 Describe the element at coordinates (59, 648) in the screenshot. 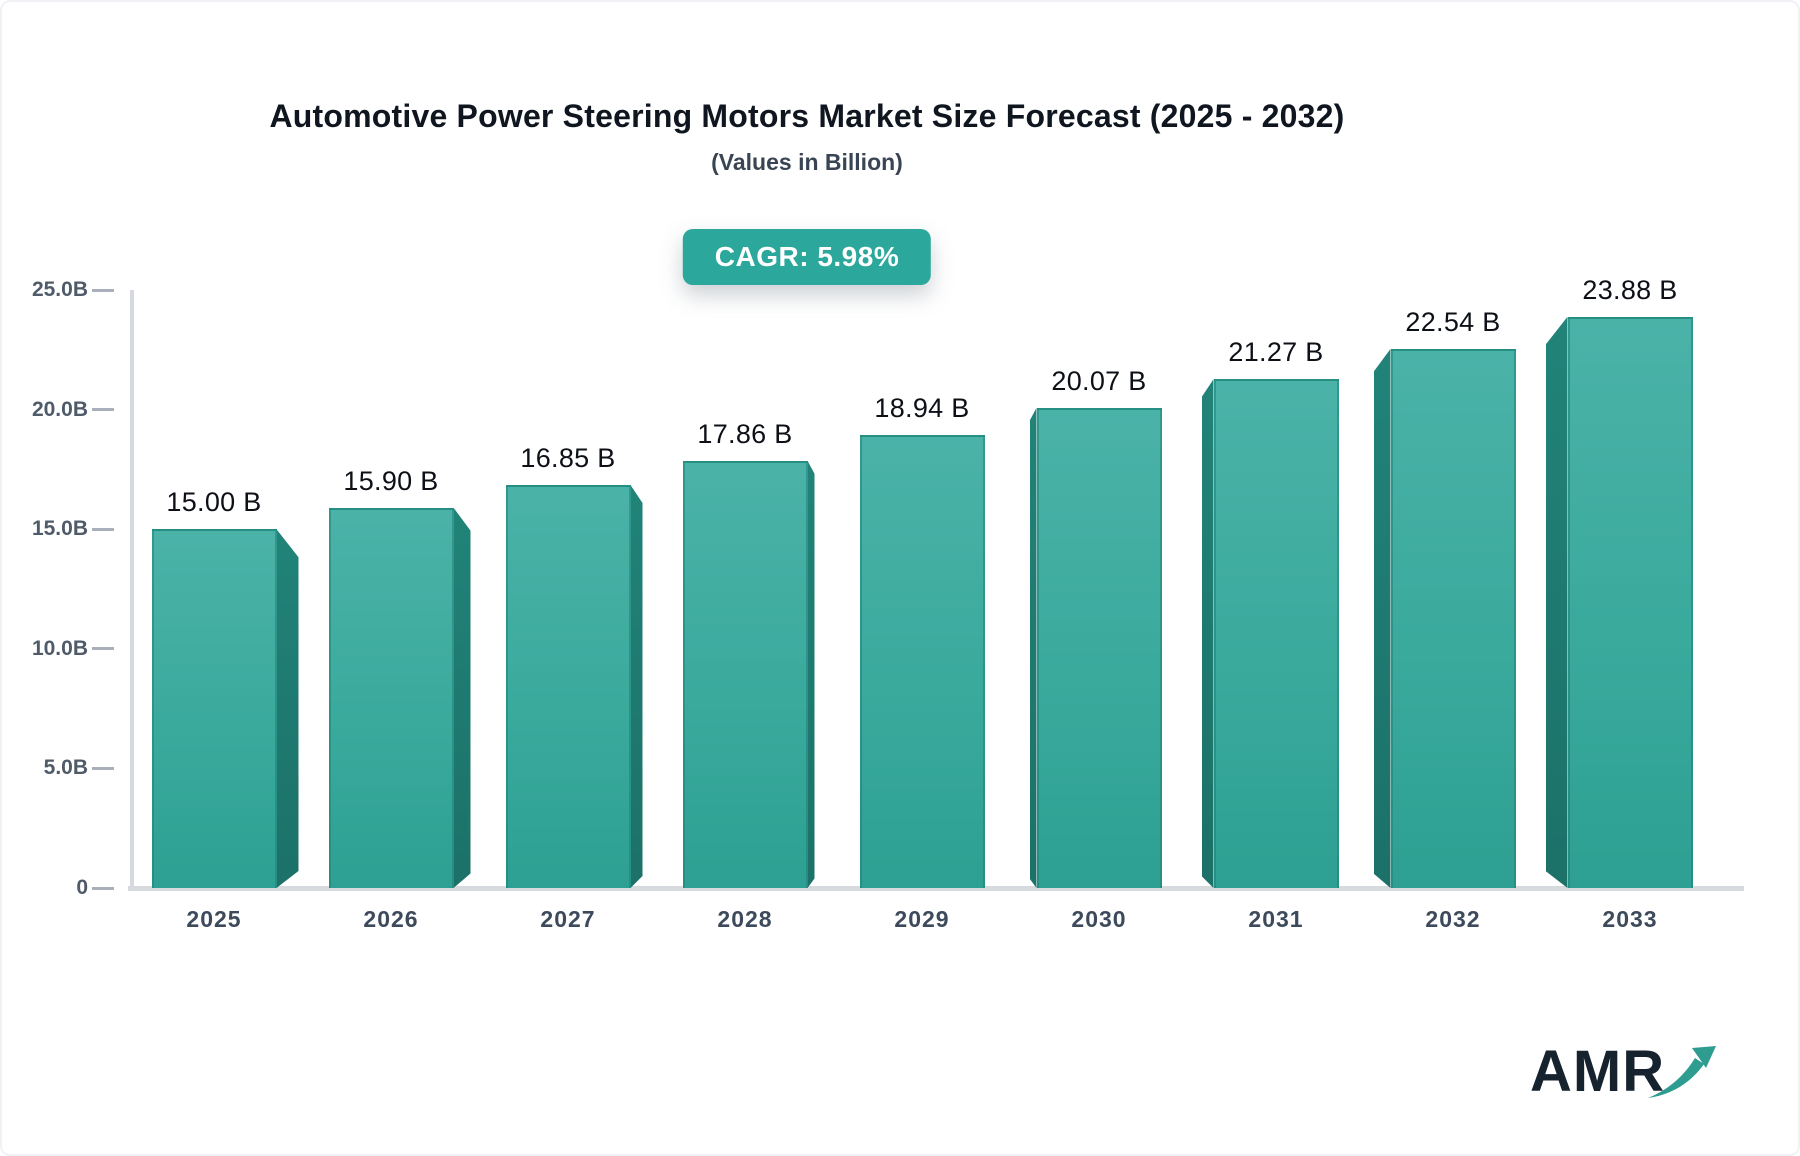

I see `y-tick-label: 10.0B` at that location.